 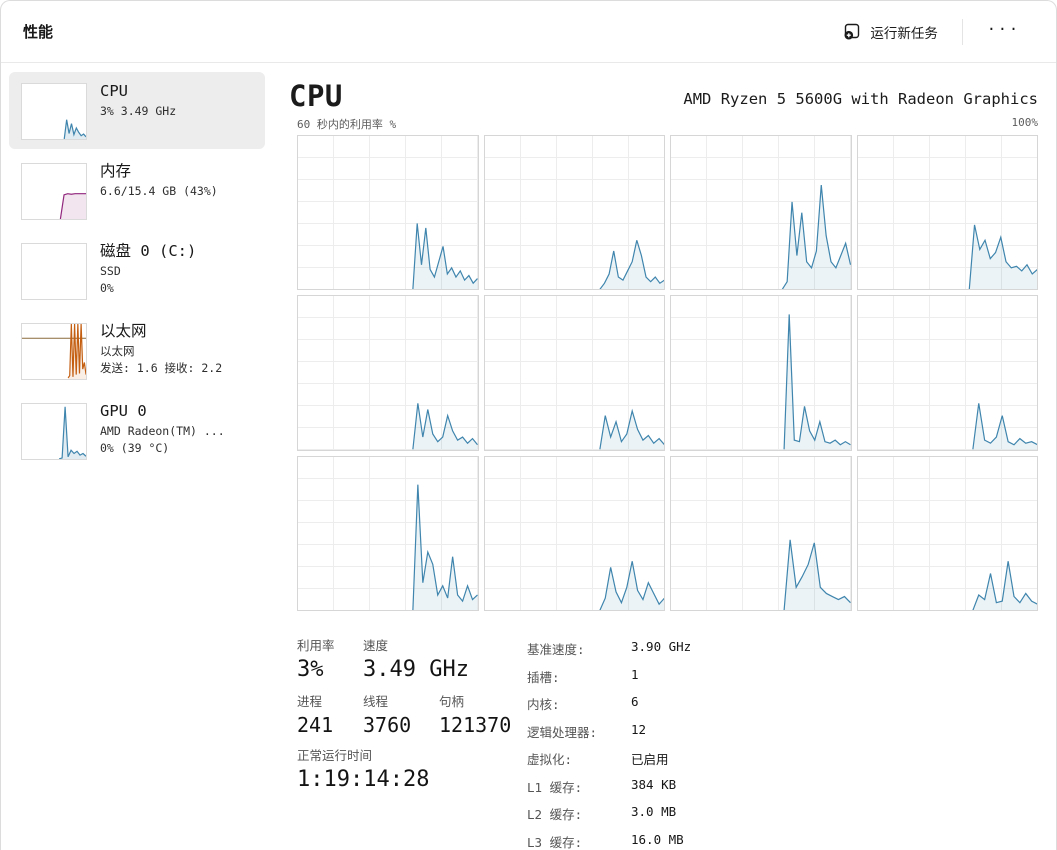 I want to click on disk-mini-chart, so click(x=54, y=271).